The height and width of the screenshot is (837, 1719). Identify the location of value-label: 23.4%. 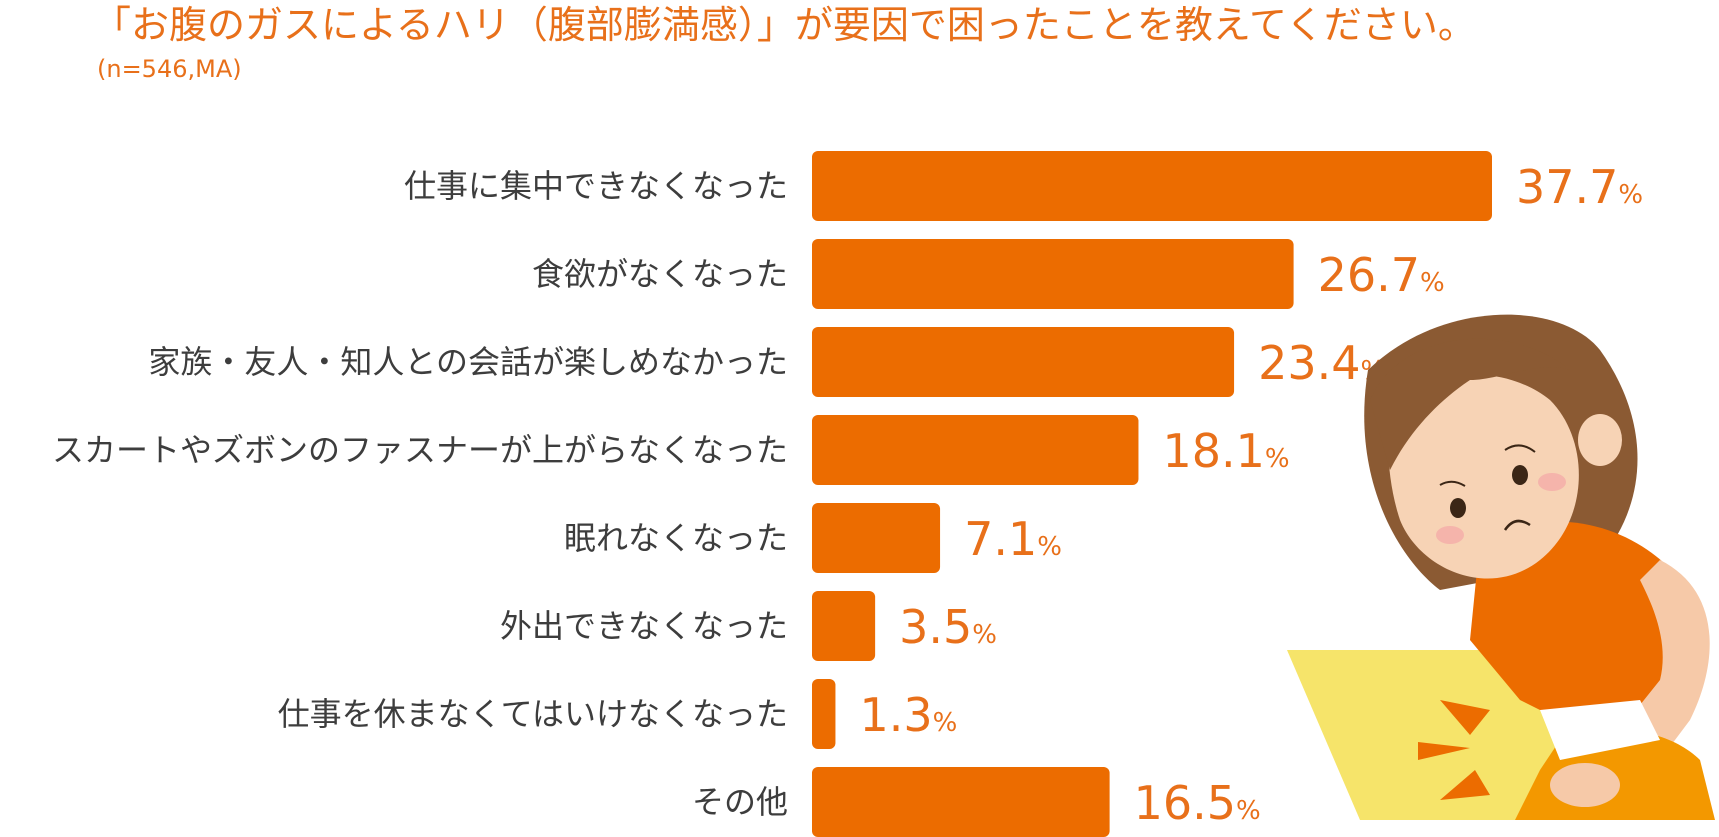
(1321, 363).